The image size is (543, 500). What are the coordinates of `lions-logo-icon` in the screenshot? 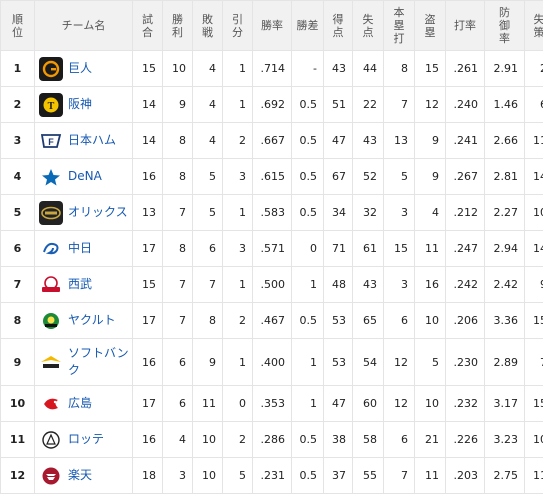 It's located at (51, 284).